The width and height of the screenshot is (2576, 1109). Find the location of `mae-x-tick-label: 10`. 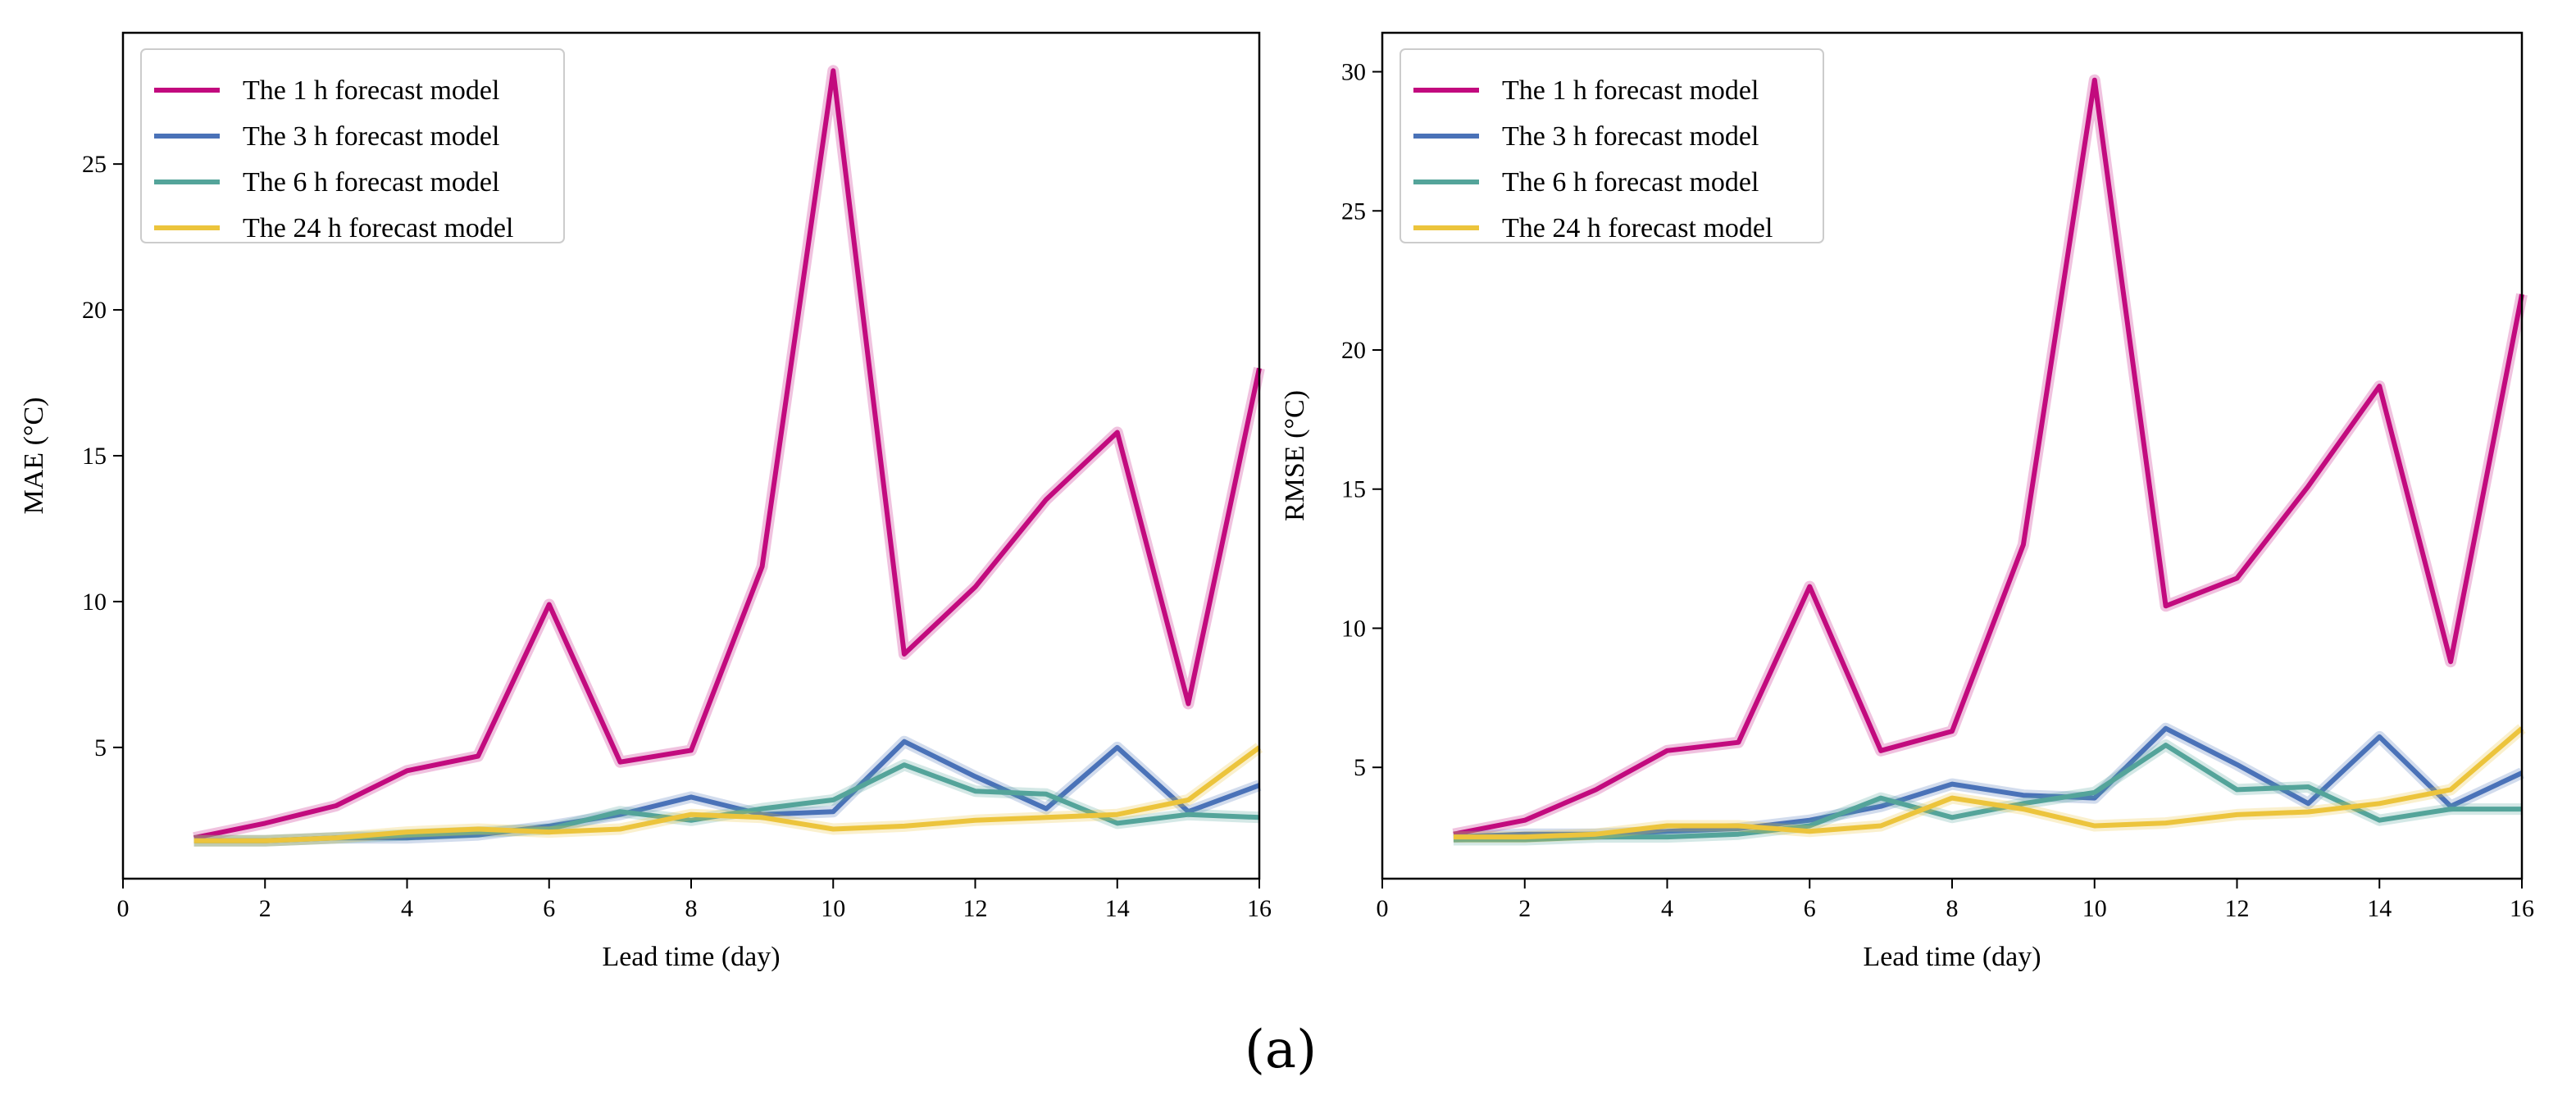

mae-x-tick-label: 10 is located at coordinates (833, 908).